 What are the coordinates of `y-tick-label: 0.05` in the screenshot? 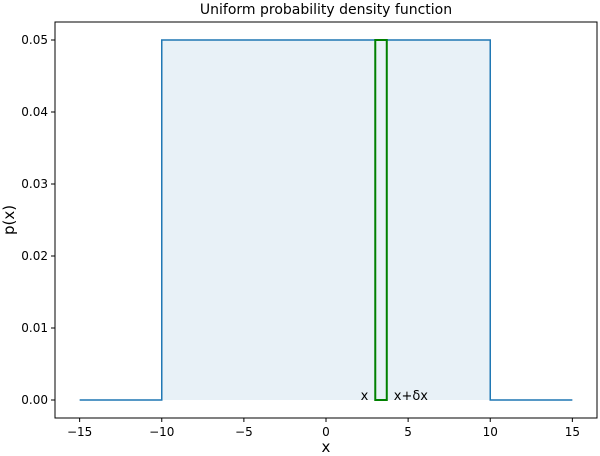 It's located at (34, 40).